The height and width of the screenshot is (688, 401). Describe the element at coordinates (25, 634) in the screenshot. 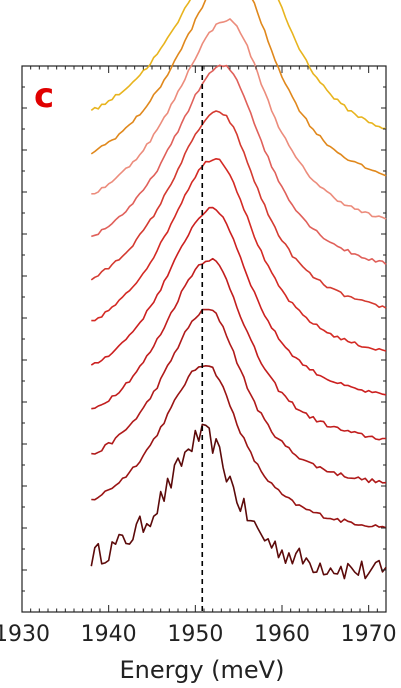

I see `x-tick-label-1930: 1930` at that location.